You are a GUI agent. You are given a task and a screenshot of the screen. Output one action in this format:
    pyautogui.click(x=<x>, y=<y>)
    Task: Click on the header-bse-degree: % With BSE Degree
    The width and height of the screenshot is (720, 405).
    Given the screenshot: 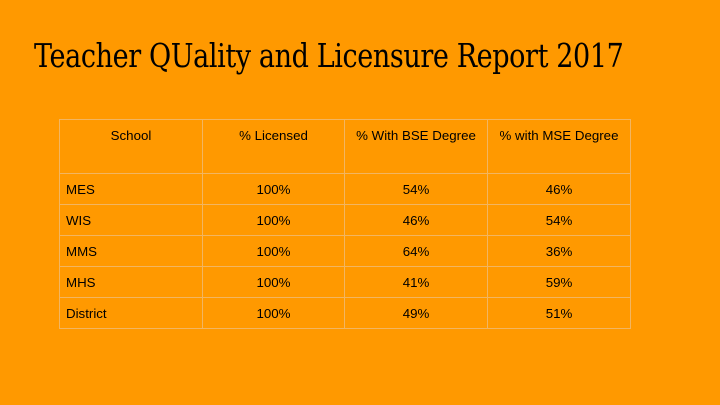 What is the action you would take?
    pyautogui.click(x=416, y=146)
    